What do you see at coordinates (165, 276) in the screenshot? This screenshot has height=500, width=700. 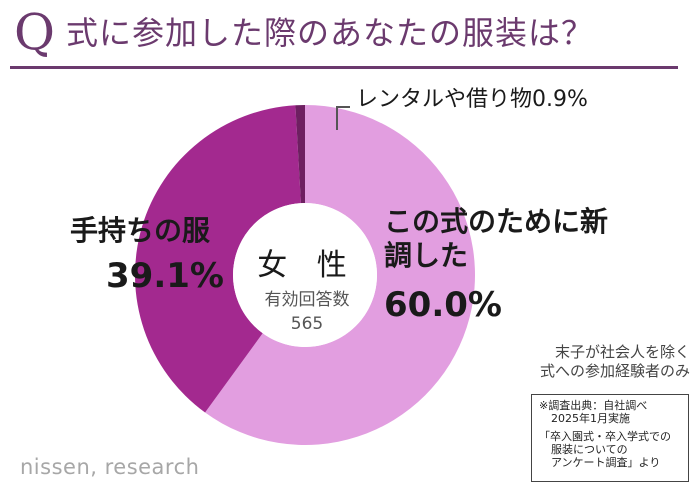 I see `value-owned-clothes: 39.1%` at bounding box center [165, 276].